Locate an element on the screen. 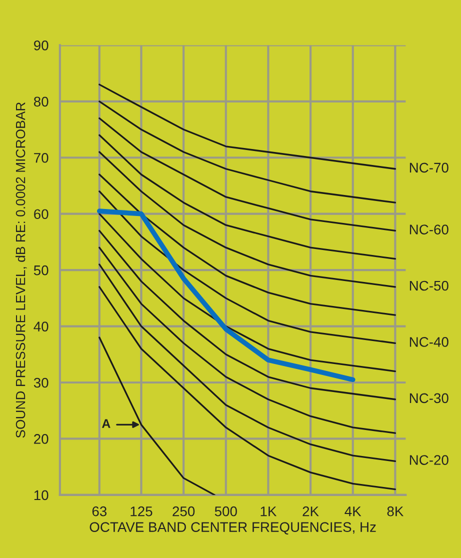  y-tick-label: 30 is located at coordinates (41, 383).